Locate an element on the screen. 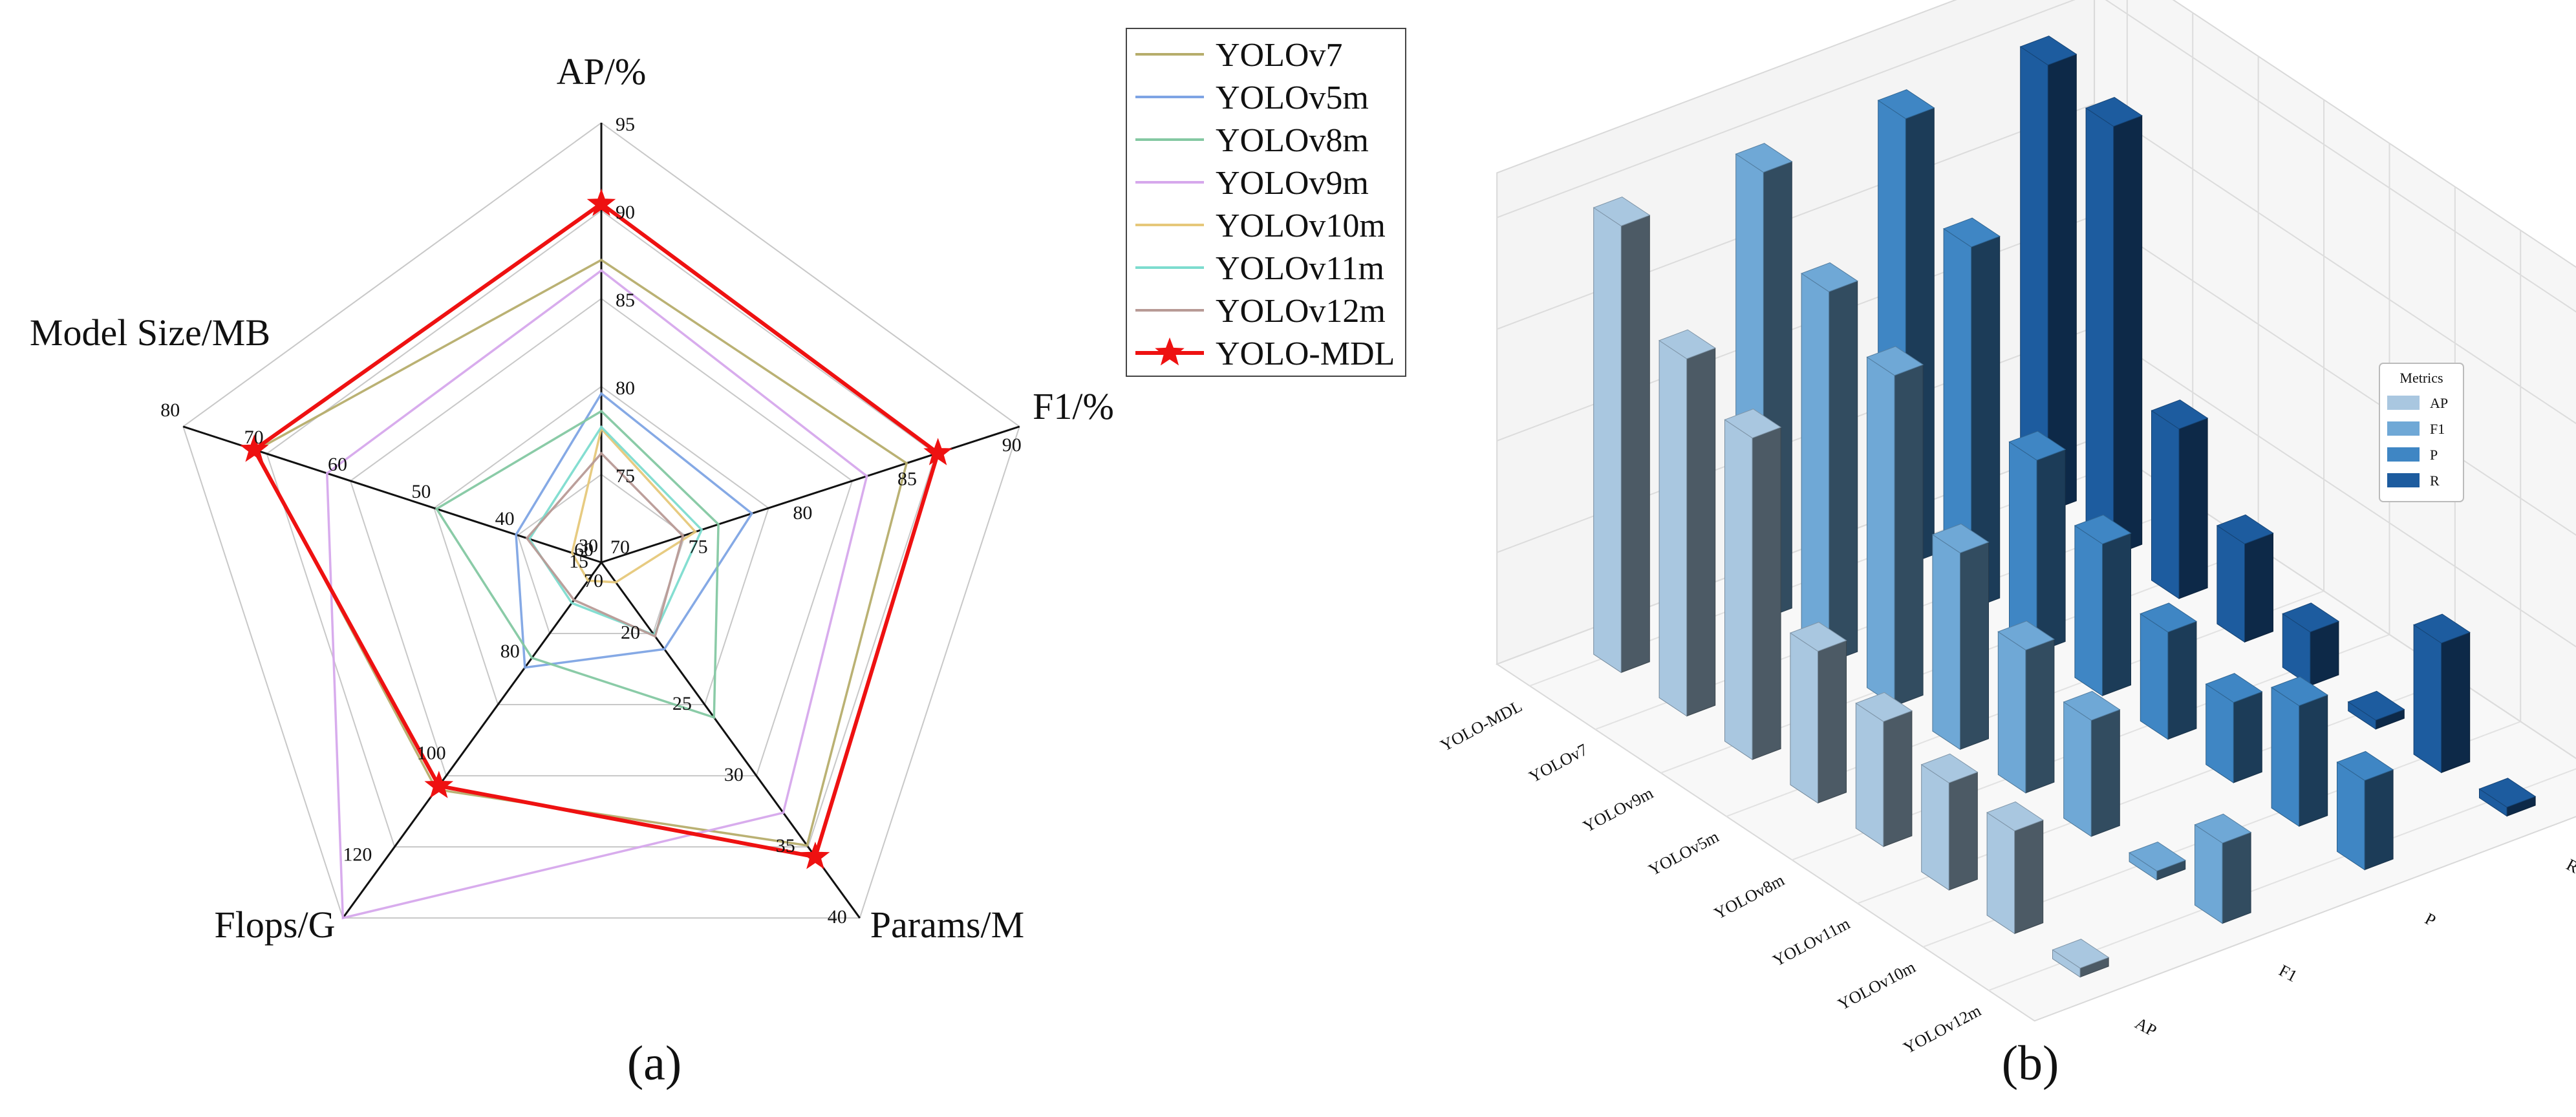  tick-label: 30 is located at coordinates (734, 774).